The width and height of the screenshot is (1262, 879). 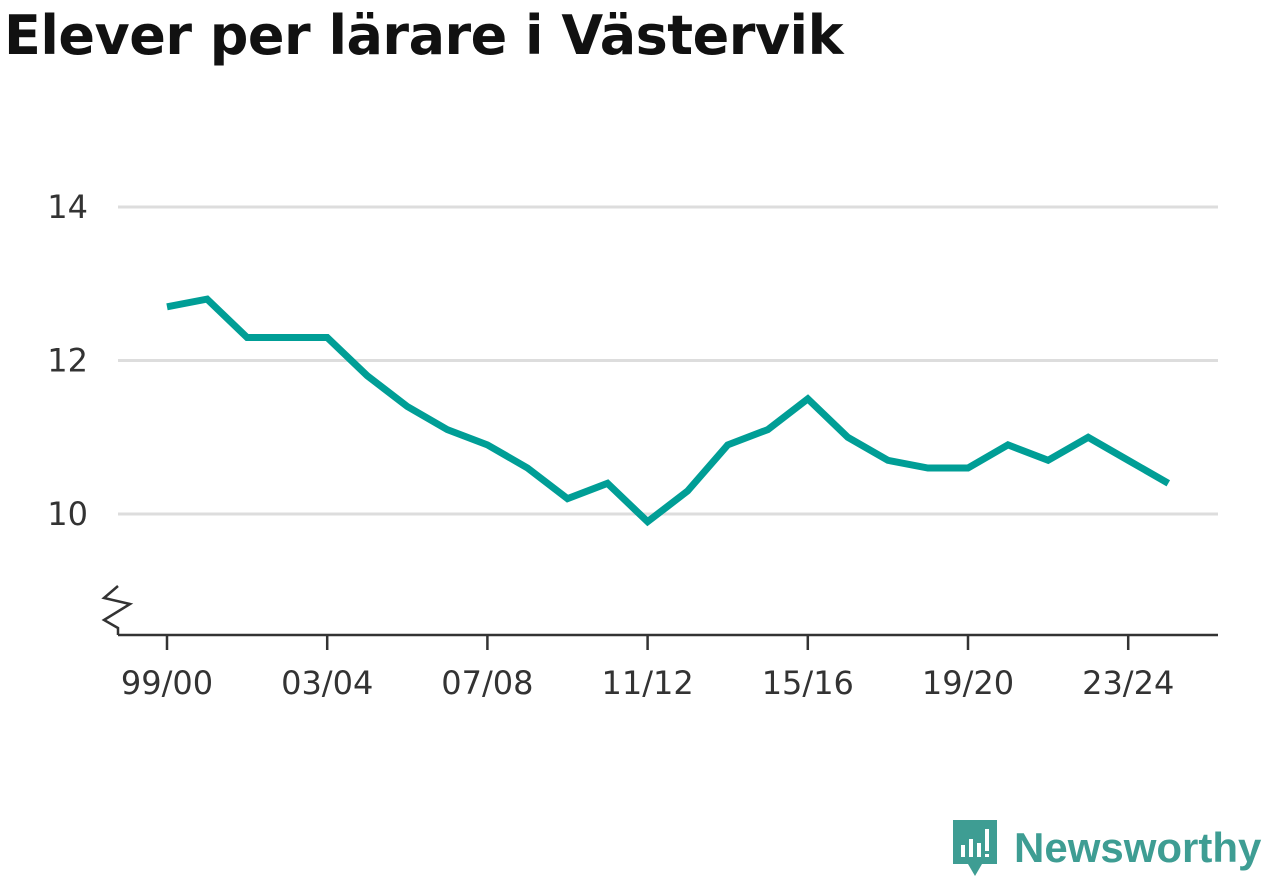 I want to click on x-tick-label-11-12: 11/12, so click(x=647, y=683).